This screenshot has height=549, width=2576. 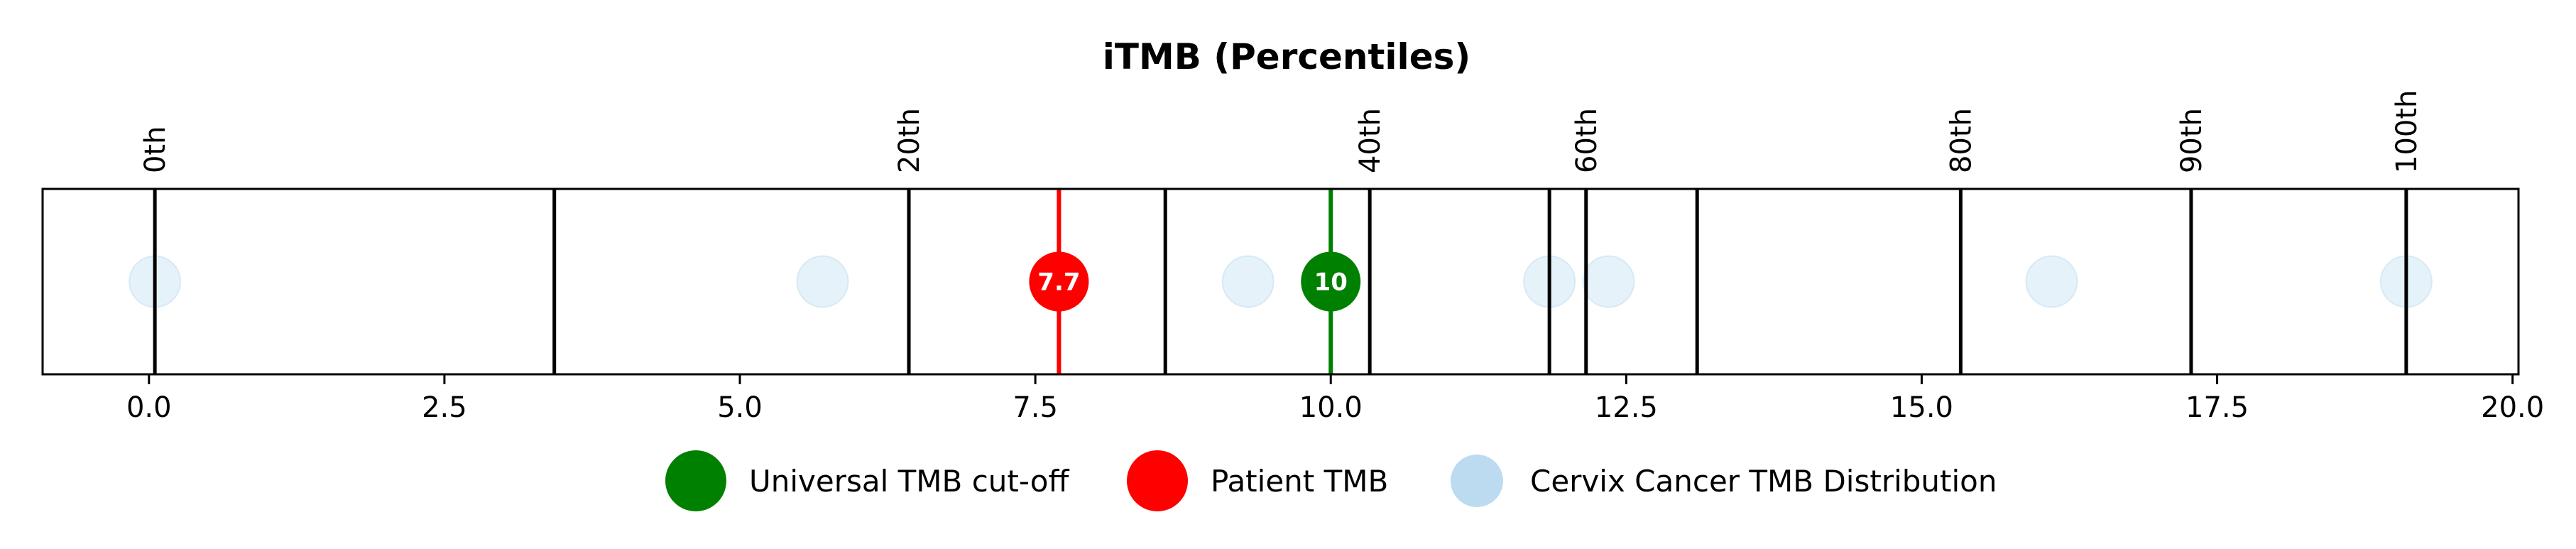 What do you see at coordinates (740, 407) in the screenshot?
I see `x-tick-label: 5.0` at bounding box center [740, 407].